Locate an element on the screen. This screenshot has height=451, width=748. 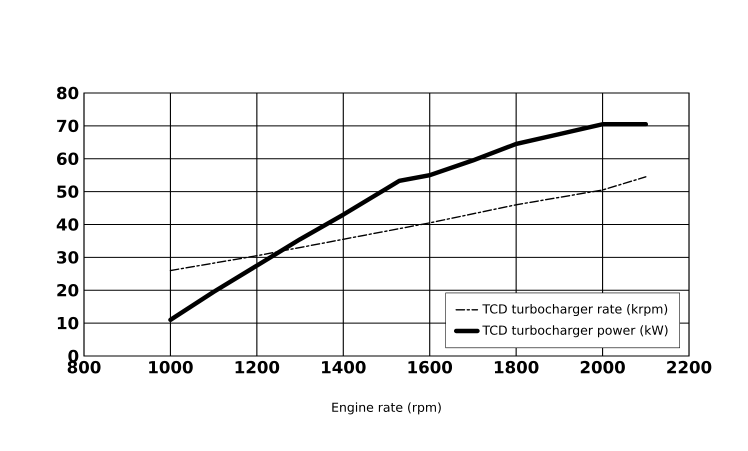
y-tick-label: 0 is located at coordinates (73, 356).